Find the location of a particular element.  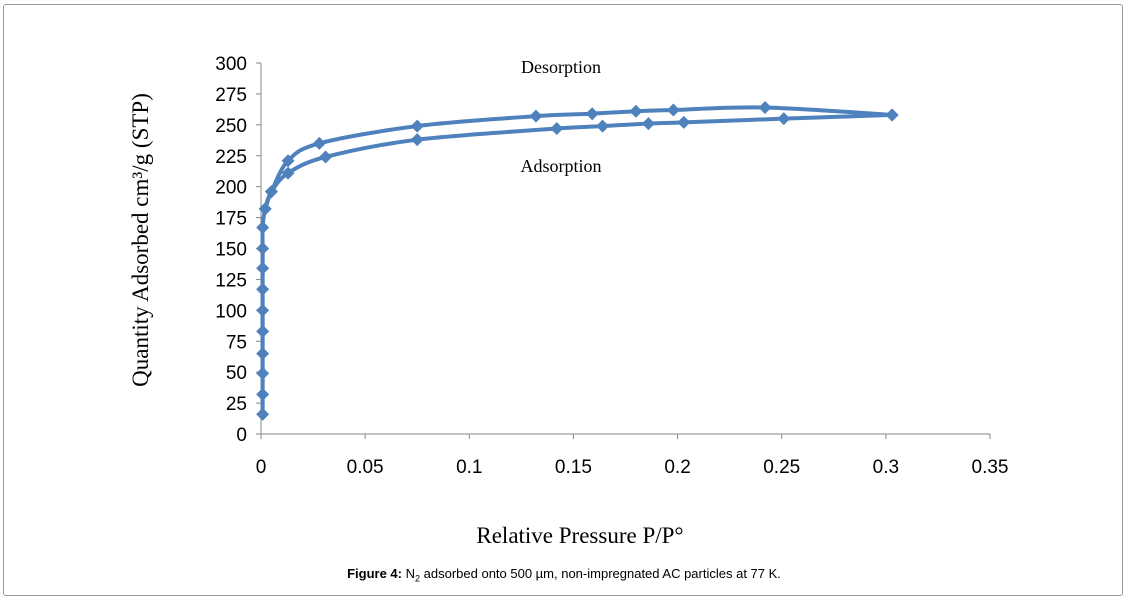

y-tick-label: 225 is located at coordinates (231, 157).